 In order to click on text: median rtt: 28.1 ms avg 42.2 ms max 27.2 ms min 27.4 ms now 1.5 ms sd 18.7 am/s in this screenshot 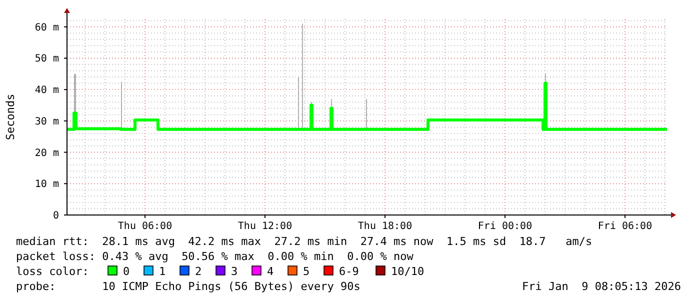, I will do `click(304, 241)`.